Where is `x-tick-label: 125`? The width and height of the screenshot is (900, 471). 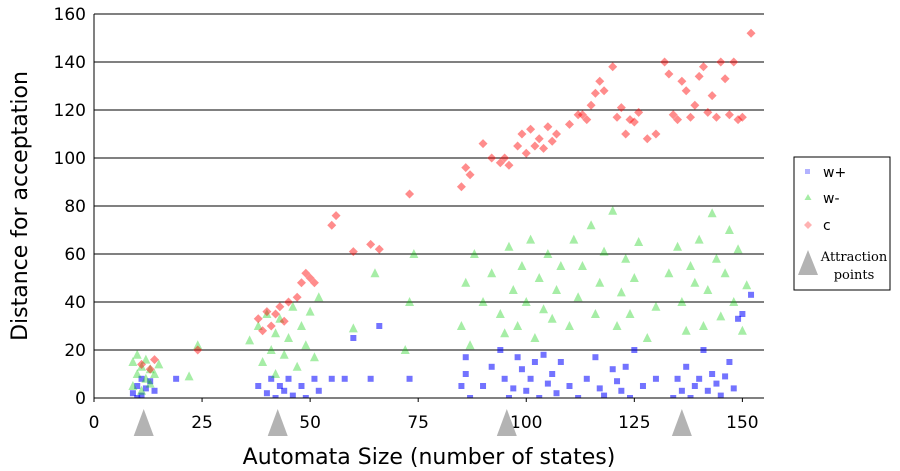 x-tick-label: 125 is located at coordinates (634, 423).